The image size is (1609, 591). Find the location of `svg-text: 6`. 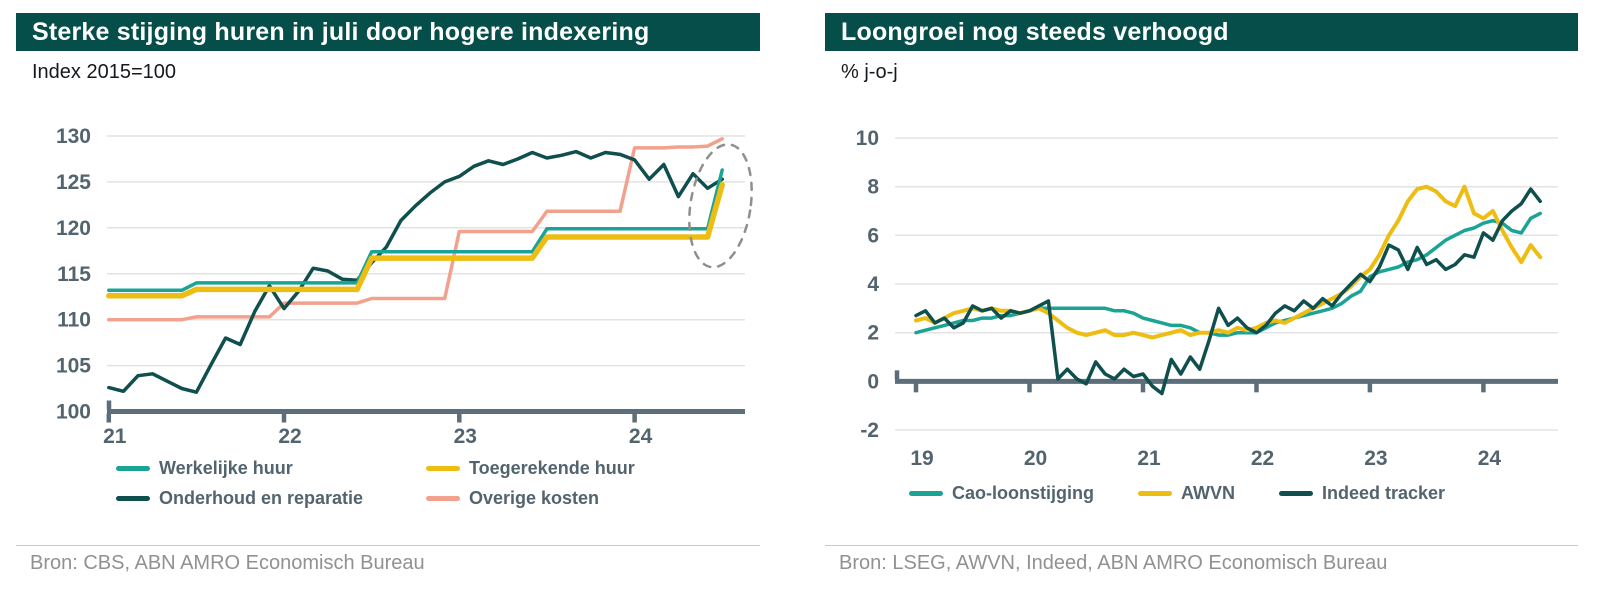

svg-text: 6 is located at coordinates (873, 235).